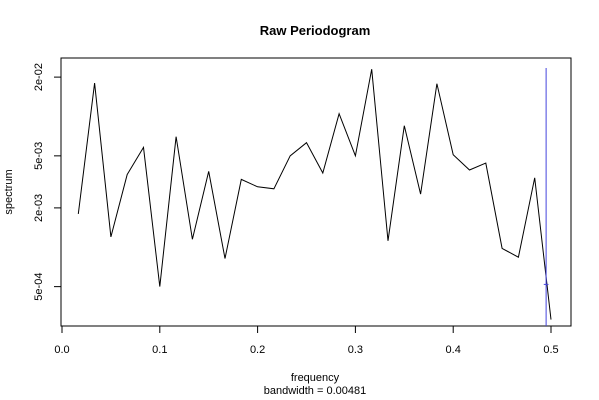 The height and width of the screenshot is (400, 599). I want to click on y-tick-label-0: 5e-04, so click(39, 287).